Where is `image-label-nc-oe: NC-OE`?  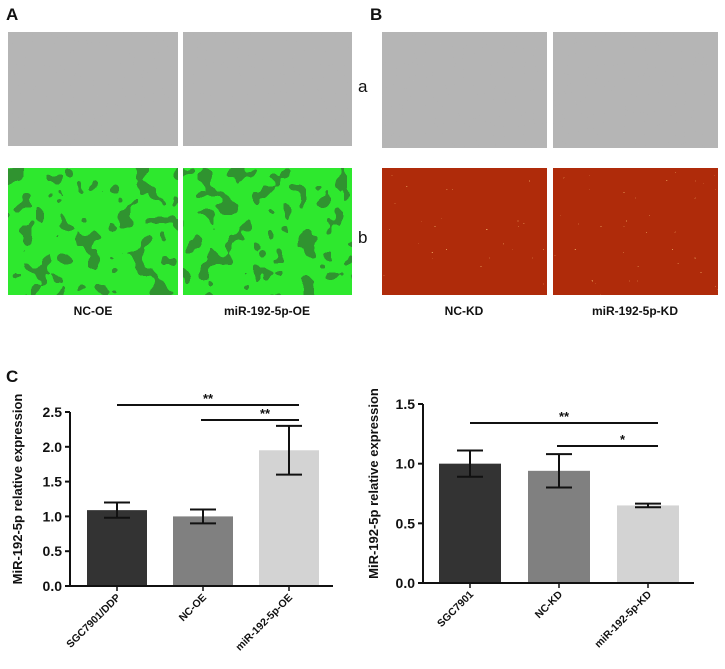
image-label-nc-oe: NC-OE is located at coordinates (93, 311).